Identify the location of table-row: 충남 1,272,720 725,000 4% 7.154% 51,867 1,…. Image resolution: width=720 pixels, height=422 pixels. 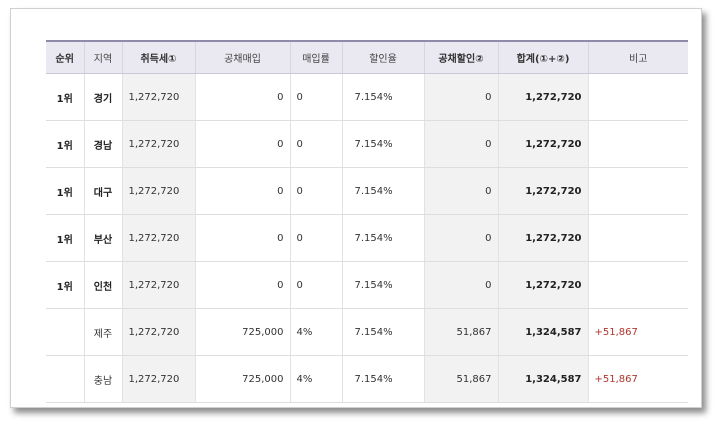
(367, 379).